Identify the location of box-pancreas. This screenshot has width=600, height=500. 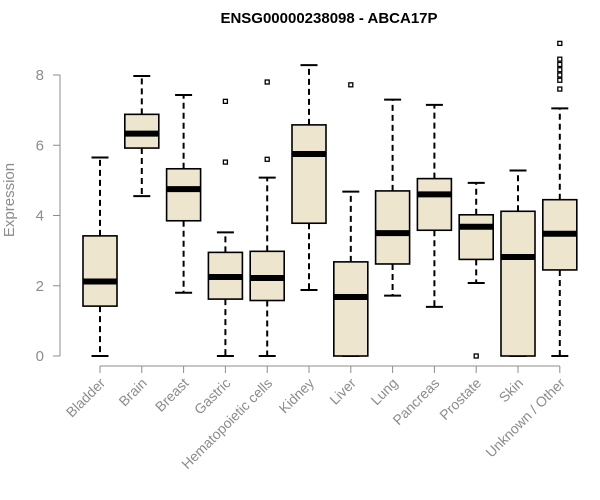
(434, 205).